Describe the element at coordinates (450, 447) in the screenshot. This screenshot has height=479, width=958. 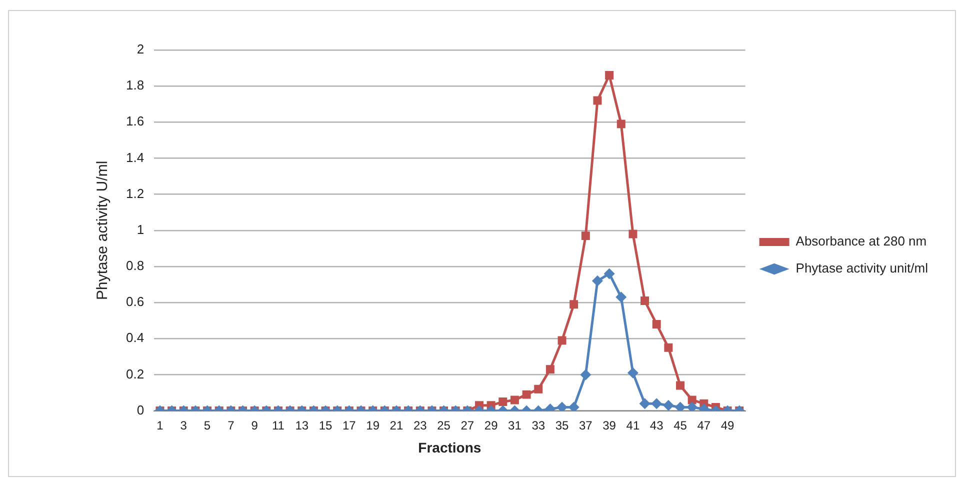
I see `x-axis-title: Fractions` at that location.